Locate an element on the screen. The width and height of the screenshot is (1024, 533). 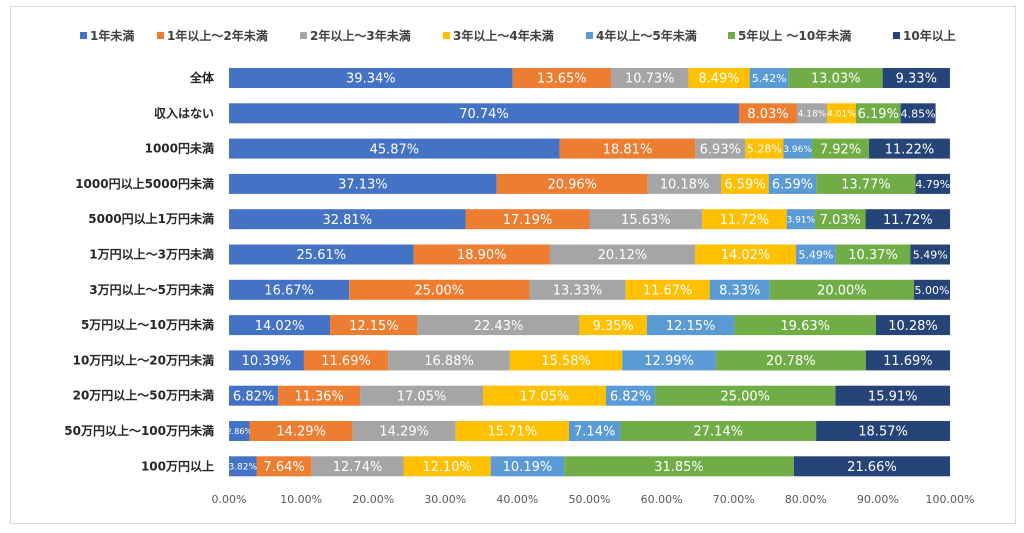
data-label-11-4: 10.19% is located at coordinates (528, 467).